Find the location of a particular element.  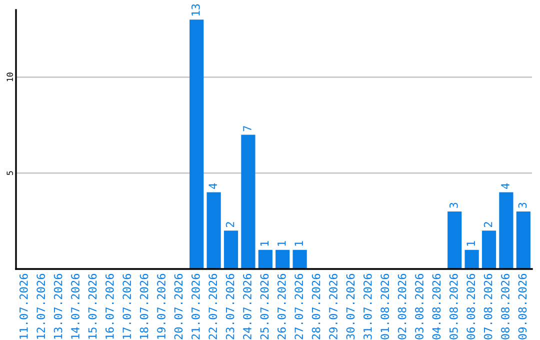

x-tick-label: 23.07.2026 is located at coordinates (230, 307).